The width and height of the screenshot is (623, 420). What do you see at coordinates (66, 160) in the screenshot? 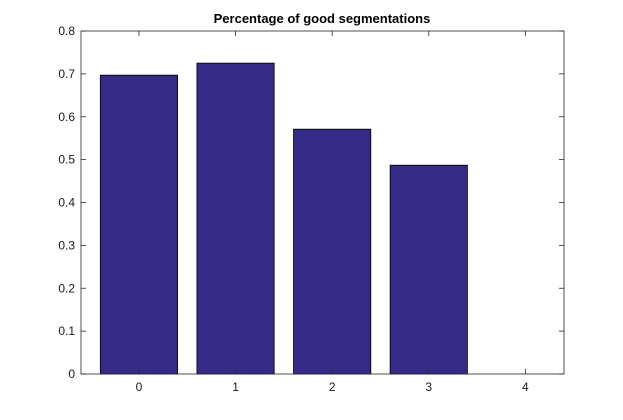
I see `y-tick-label: 0.5` at bounding box center [66, 160].